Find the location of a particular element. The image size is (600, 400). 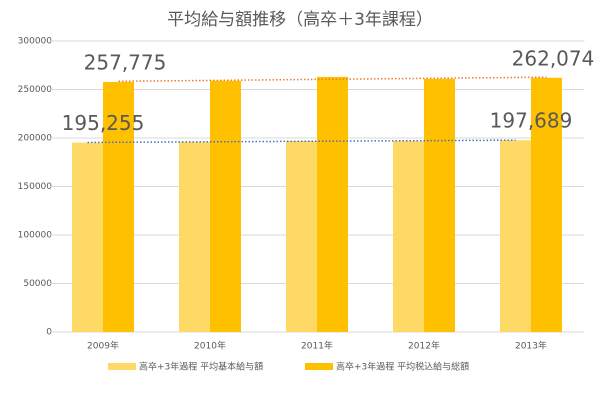

y-tick-label: 200000 is located at coordinates (35, 139).